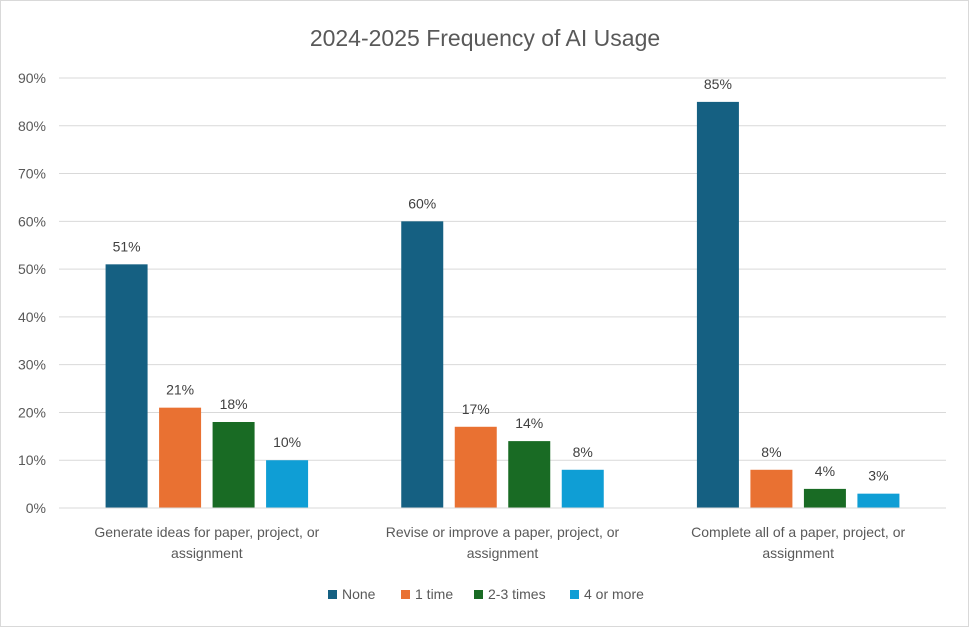 Image resolution: width=969 pixels, height=631 pixels. What do you see at coordinates (32, 269) in the screenshot?
I see `y-tick-label: 50%` at bounding box center [32, 269].